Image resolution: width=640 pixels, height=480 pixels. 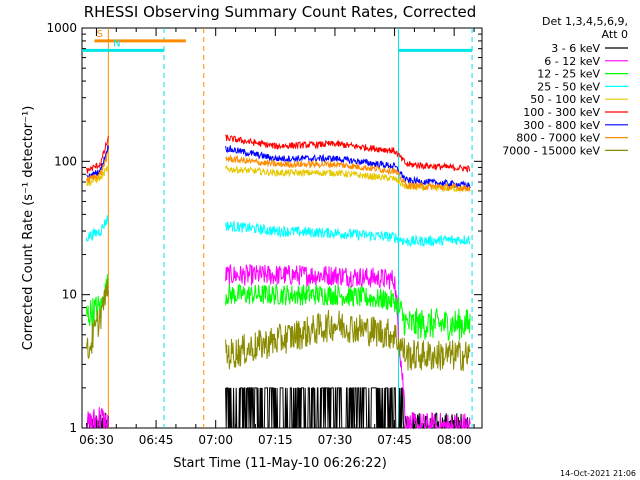 I want to click on x-tick-label-6: 08:00, so click(x=454, y=440).